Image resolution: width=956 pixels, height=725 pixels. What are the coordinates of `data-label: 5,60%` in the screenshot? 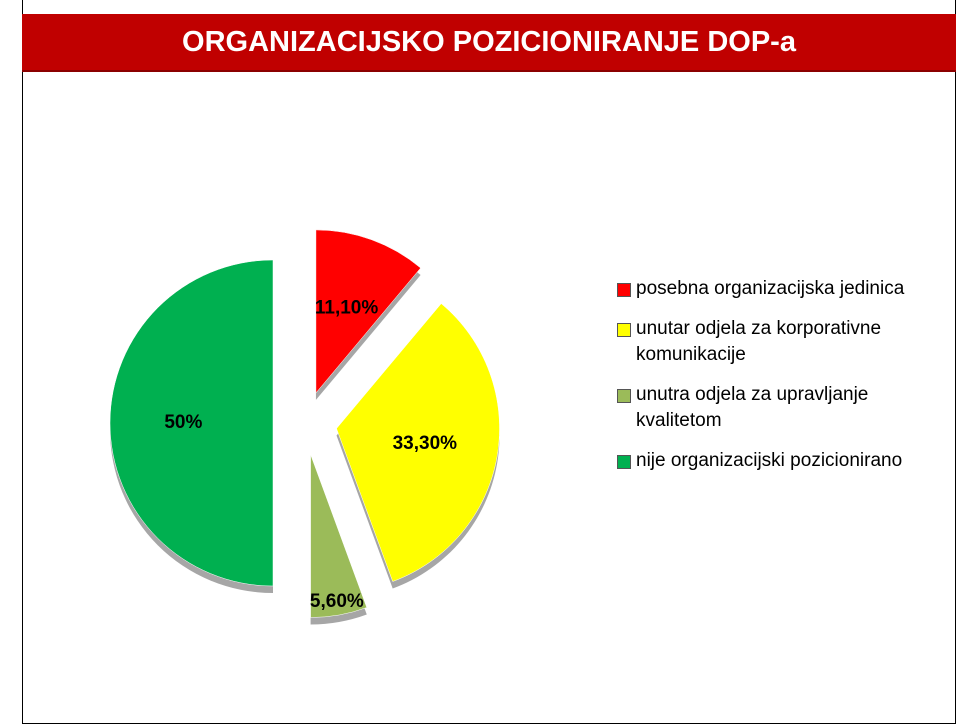 It's located at (337, 601).